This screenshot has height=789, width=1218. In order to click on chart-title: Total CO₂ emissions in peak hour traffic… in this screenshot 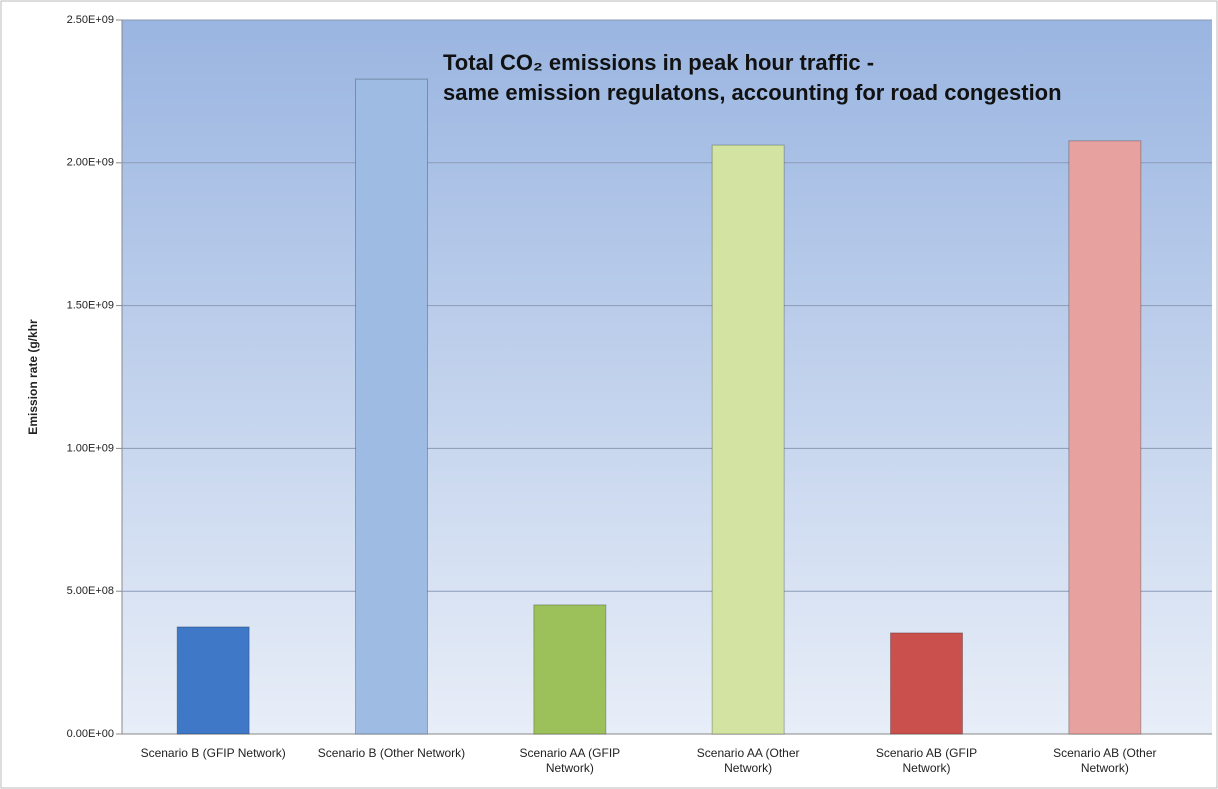, I will do `click(752, 77)`.